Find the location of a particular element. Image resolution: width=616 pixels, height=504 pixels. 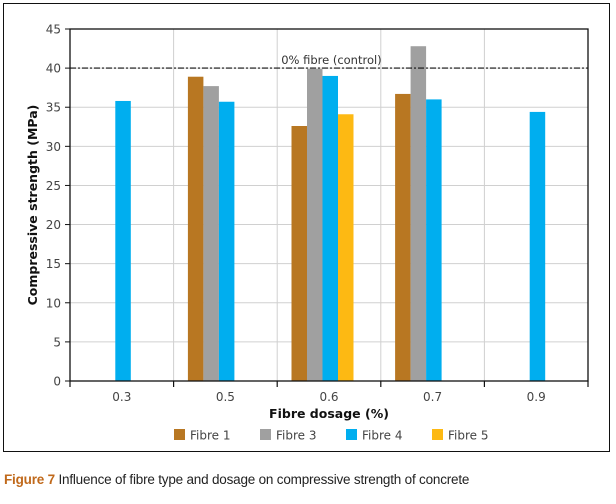

x-axis-label: Fibre dosage (%) is located at coordinates (329, 413).